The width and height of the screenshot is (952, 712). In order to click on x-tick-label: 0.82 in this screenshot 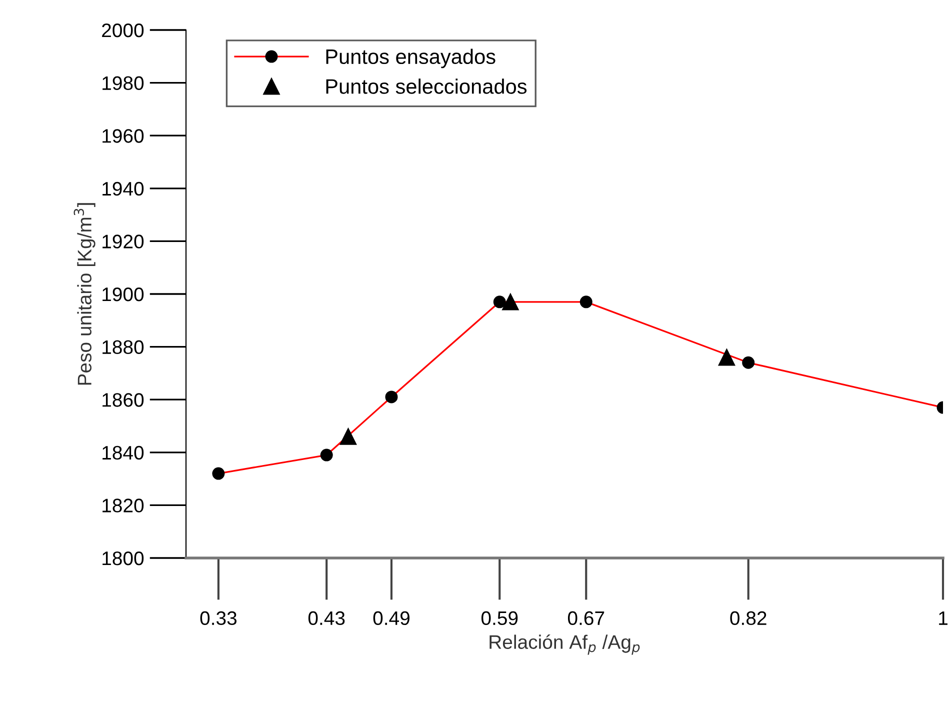, I will do `click(748, 618)`.